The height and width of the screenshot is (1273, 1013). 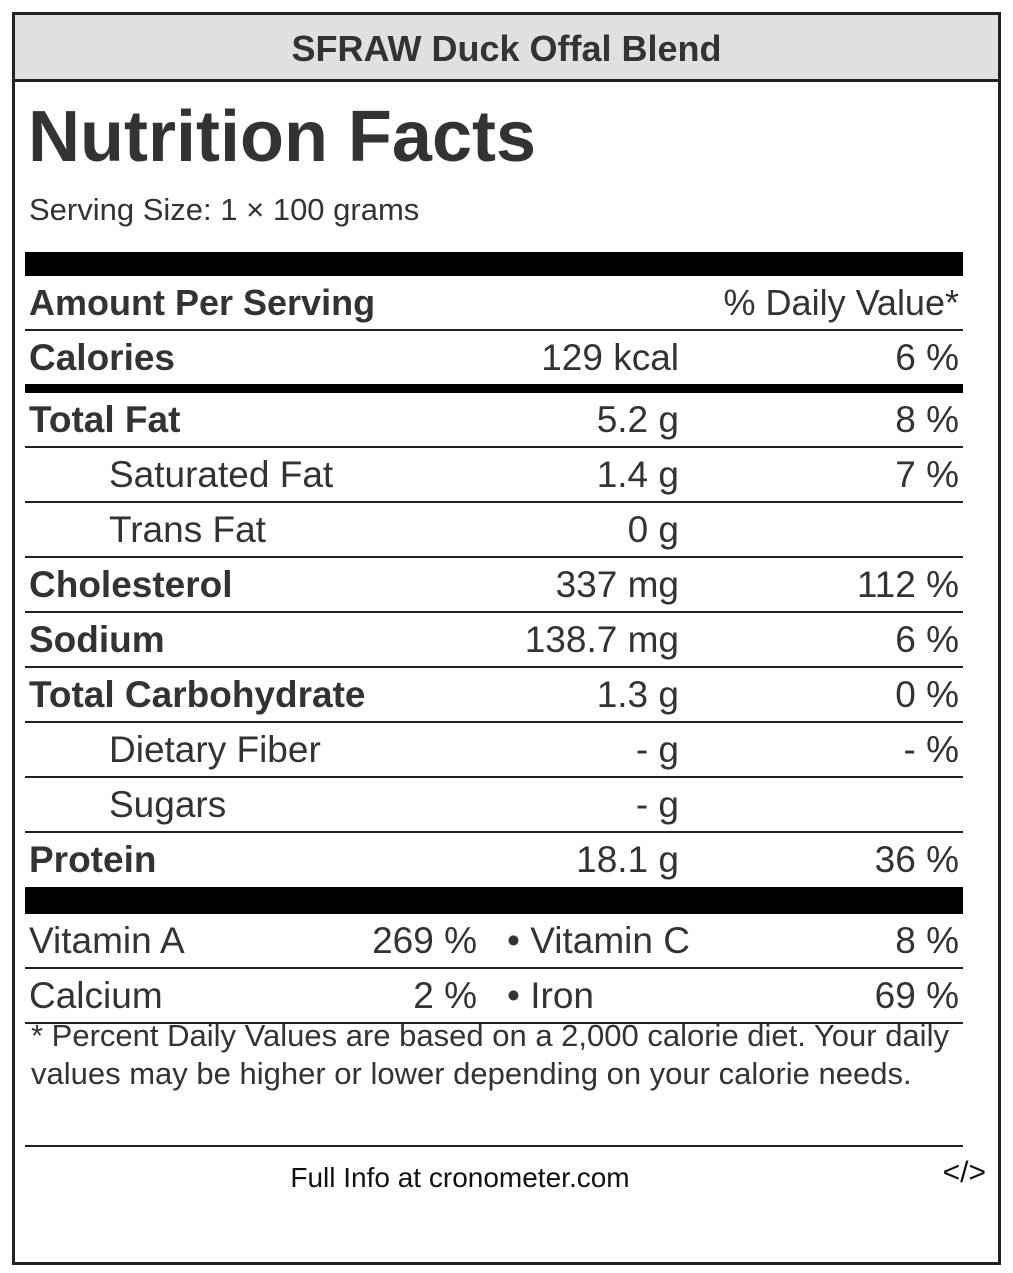 I want to click on vitamin-row-a-c: Vitamin A 269 % • Vitamin C 8 %, so click(x=494, y=941).